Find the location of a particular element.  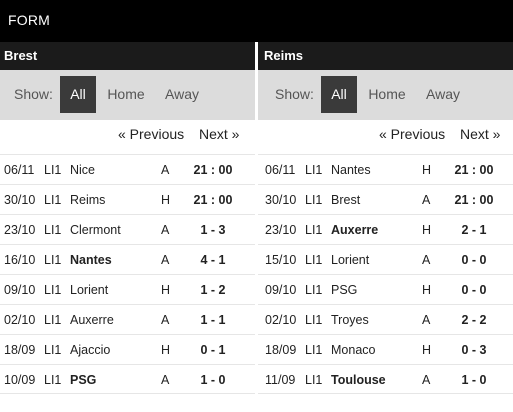

match-row: 18/09 LI1 Ajaccio H 0 - 1 is located at coordinates (127, 349).